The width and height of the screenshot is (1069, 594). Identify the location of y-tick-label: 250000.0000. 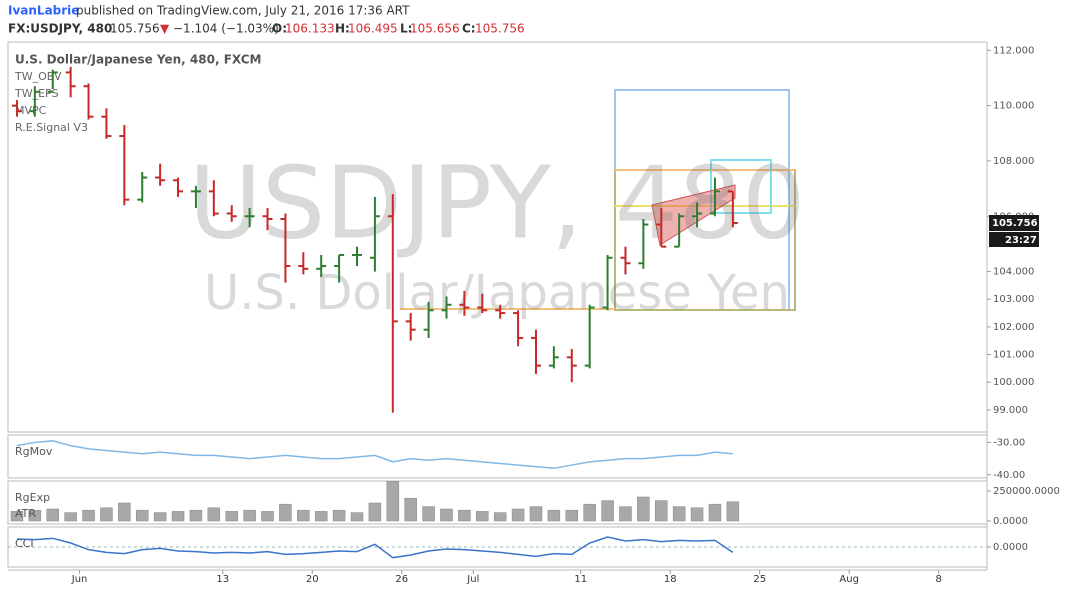
(1026, 491).